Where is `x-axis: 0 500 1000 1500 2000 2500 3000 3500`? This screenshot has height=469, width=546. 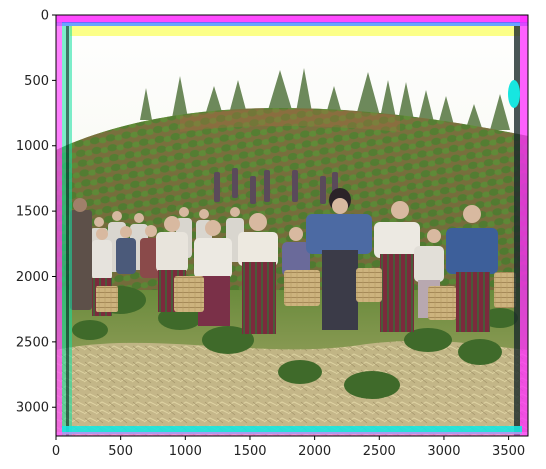
x-axis: 0 500 1000 1500 2000 2500 3000 3500 is located at coordinates (288, 447).